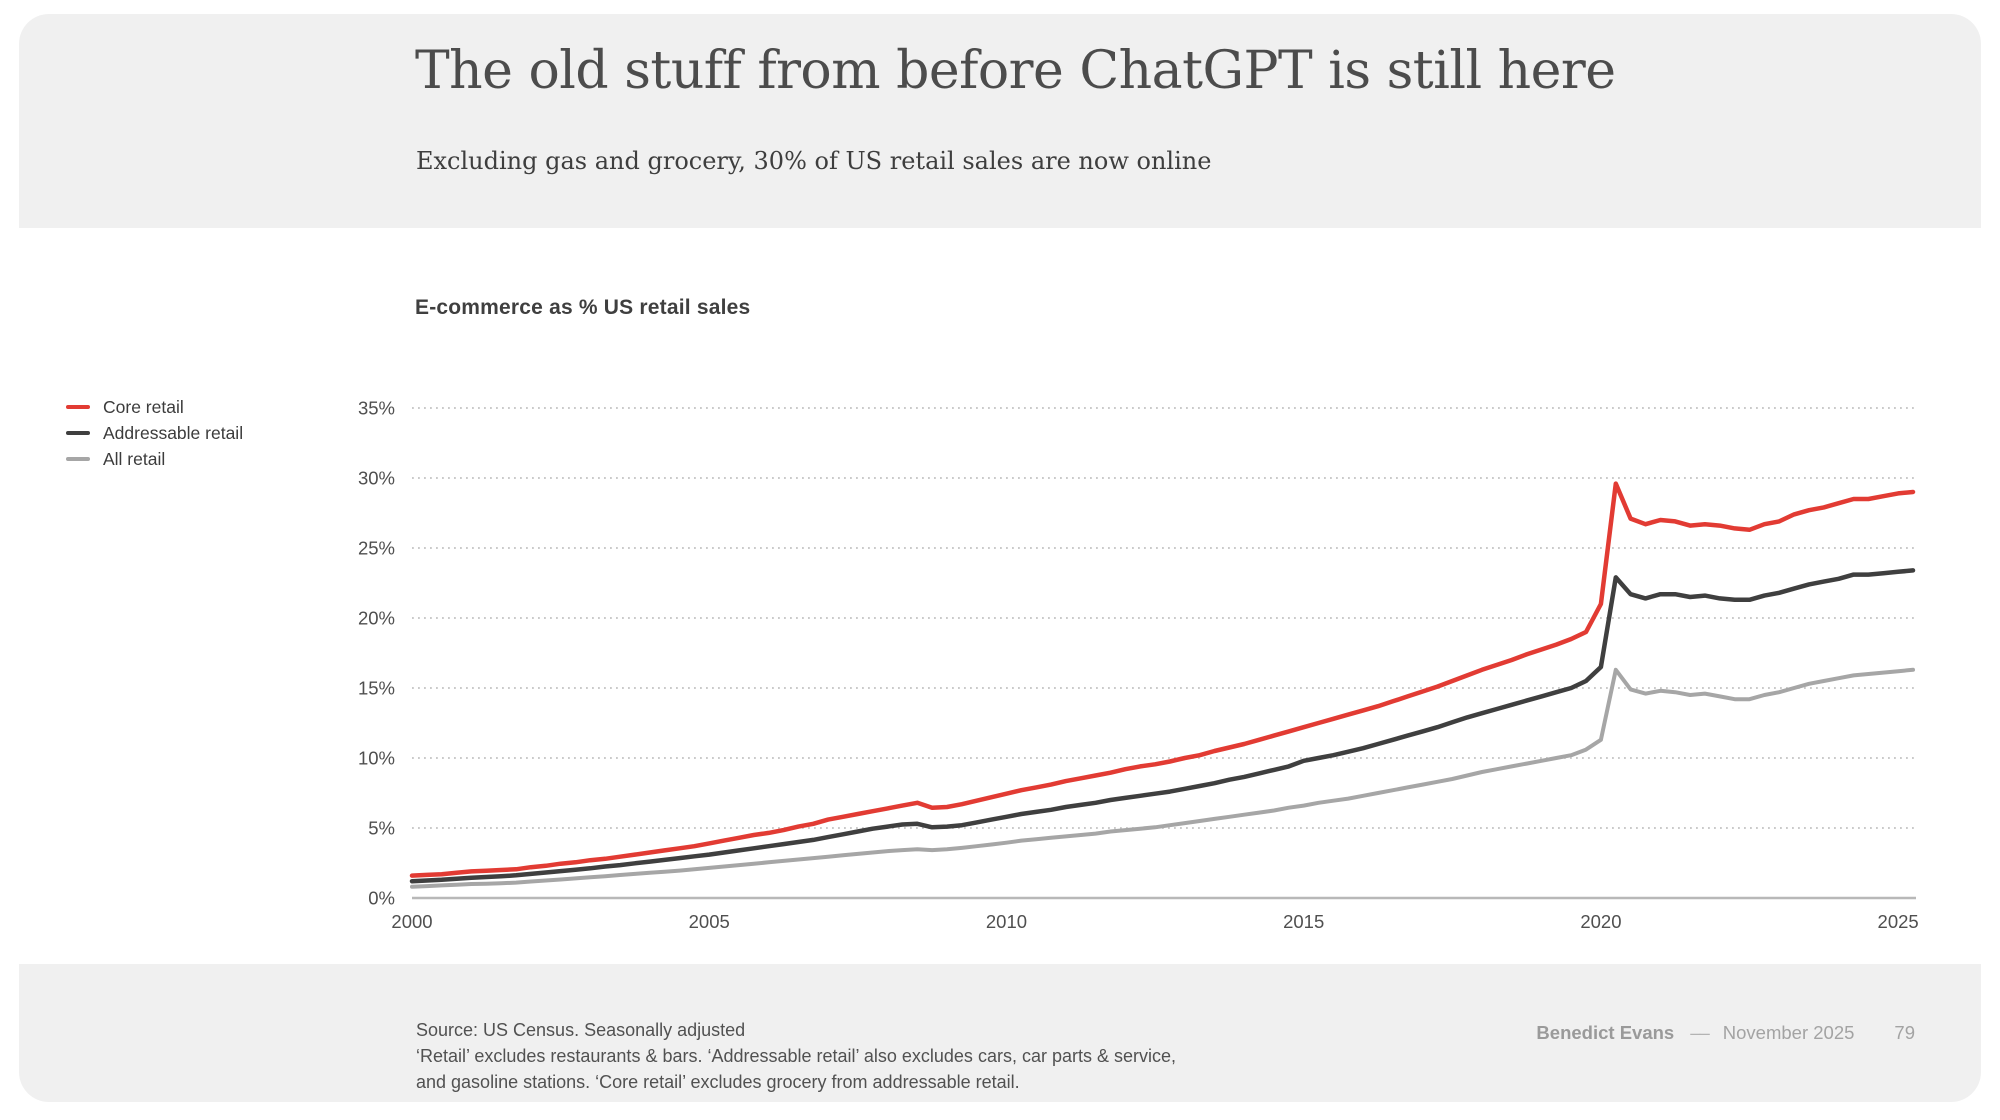 The width and height of the screenshot is (2000, 1120). Describe the element at coordinates (134, 458) in the screenshot. I see `legend-label-all-retail: All retail` at that location.